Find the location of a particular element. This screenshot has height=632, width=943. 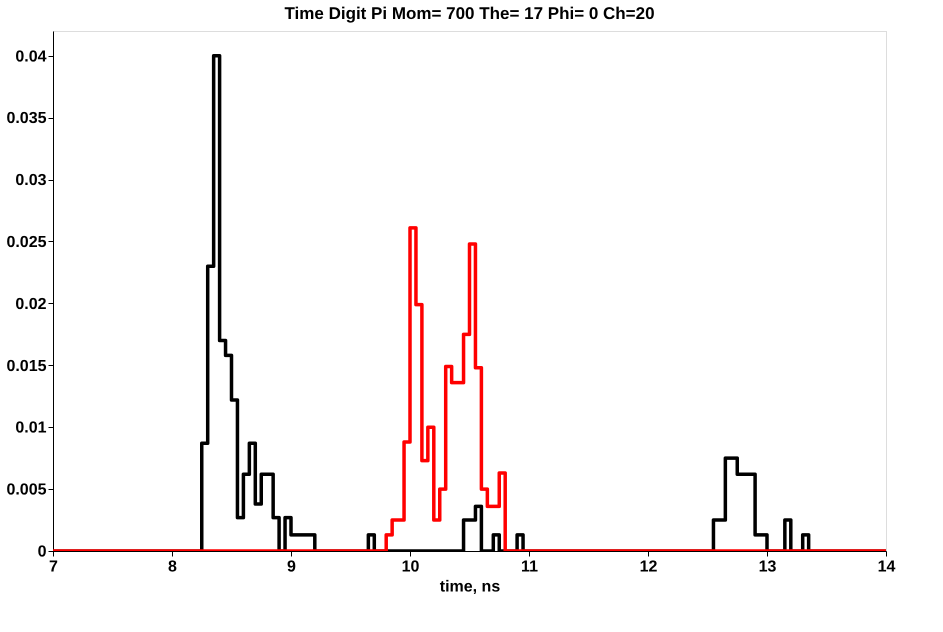

y-tick-label: 0.035 is located at coordinates (26, 119).